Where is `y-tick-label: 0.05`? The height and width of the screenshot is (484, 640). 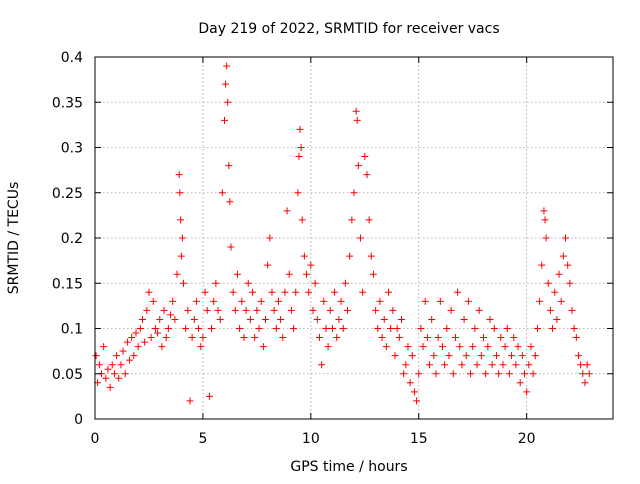
y-tick-label: 0.05 is located at coordinates (67, 375).